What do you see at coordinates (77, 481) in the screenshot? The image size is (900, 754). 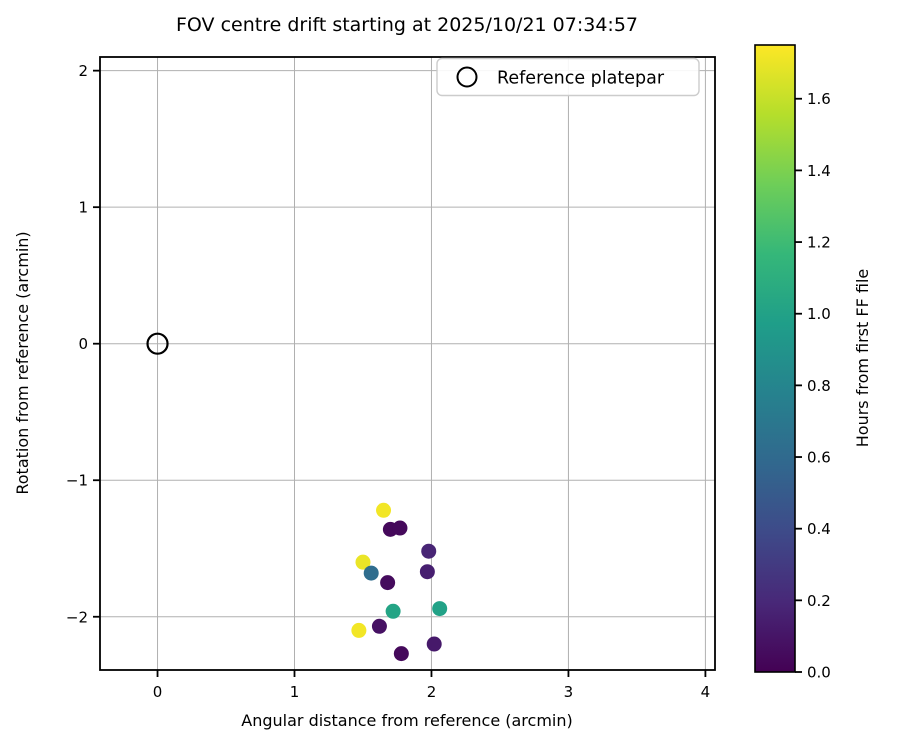 I see `y-tick-label: −1` at bounding box center [77, 481].